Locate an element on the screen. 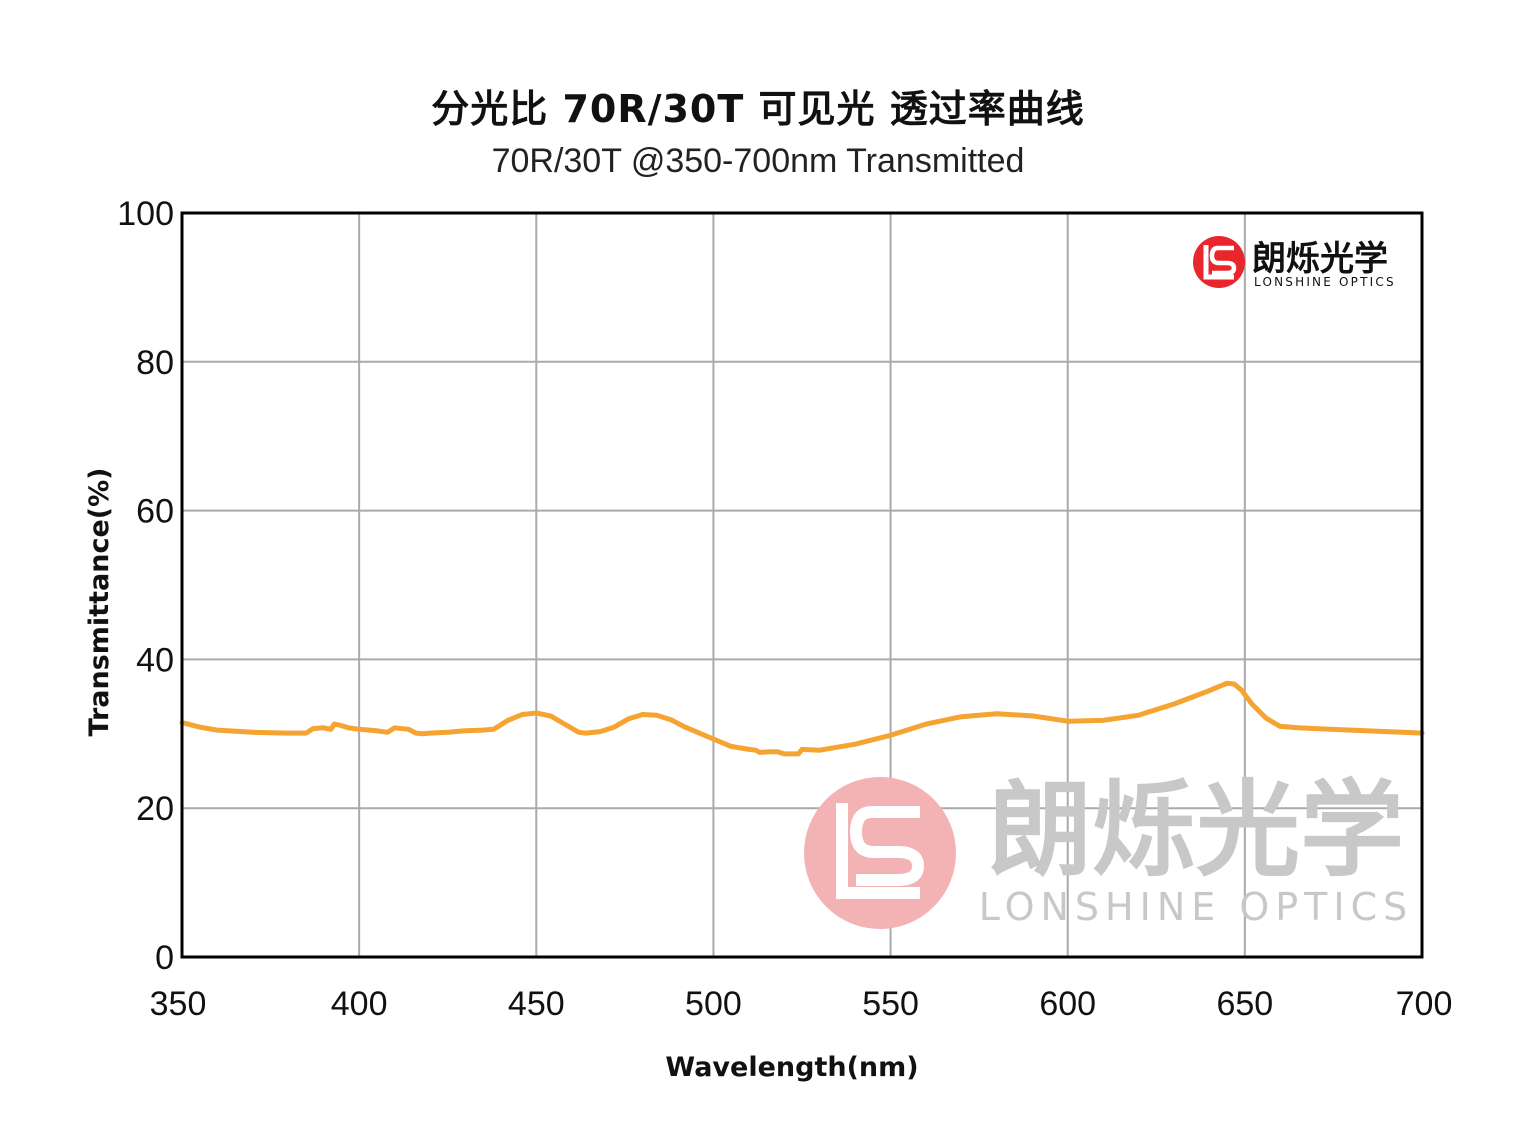 This screenshot has width=1516, height=1122. x-tick-label: 450 is located at coordinates (536, 1004).